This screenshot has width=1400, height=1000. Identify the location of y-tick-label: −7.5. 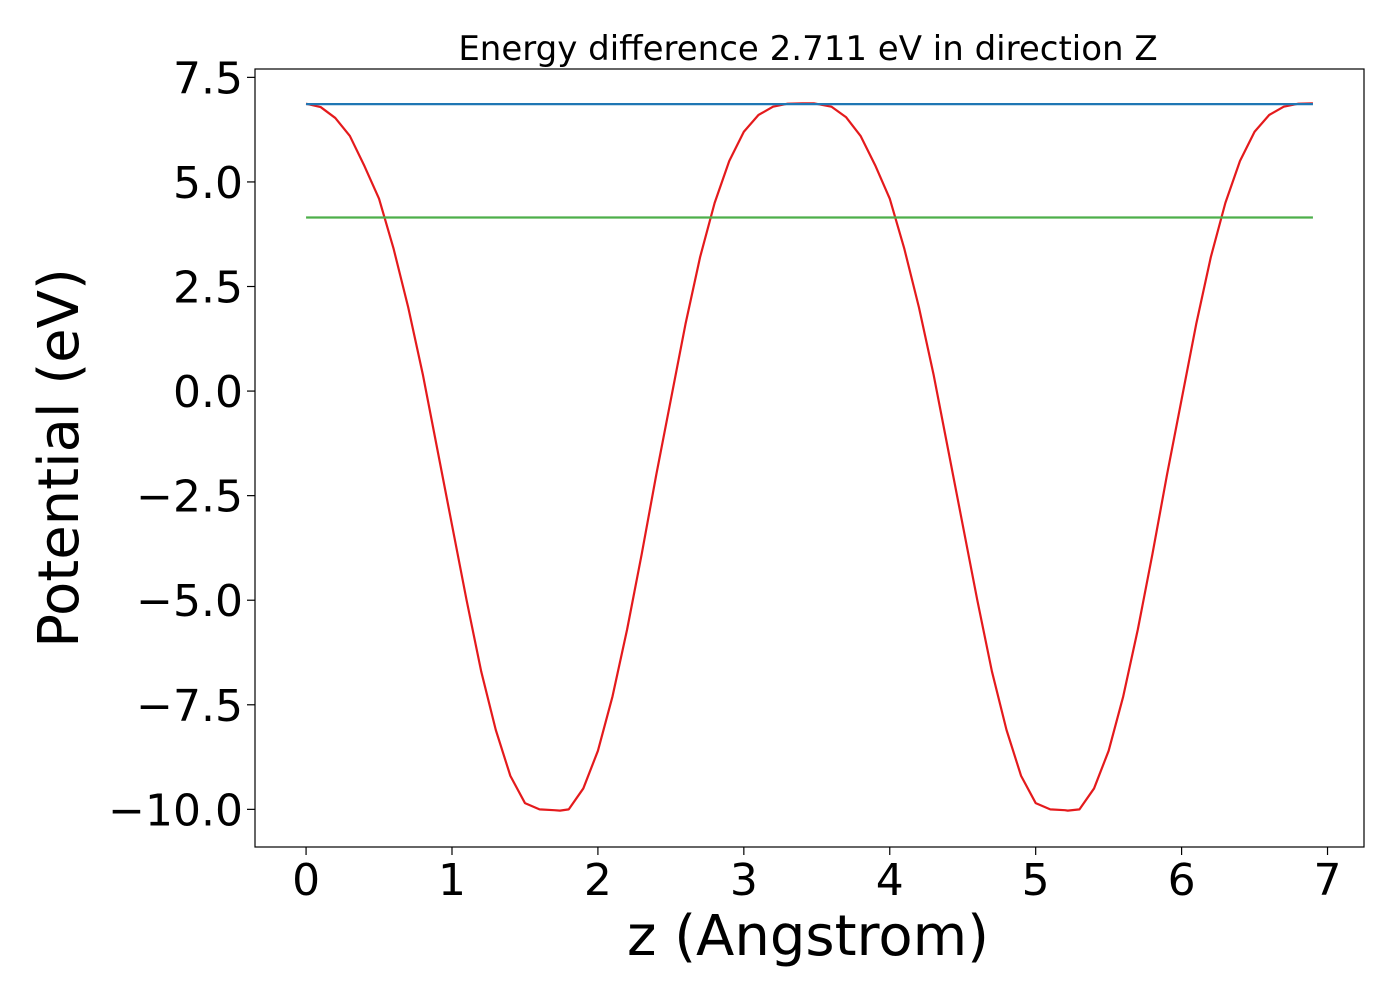
(189, 706).